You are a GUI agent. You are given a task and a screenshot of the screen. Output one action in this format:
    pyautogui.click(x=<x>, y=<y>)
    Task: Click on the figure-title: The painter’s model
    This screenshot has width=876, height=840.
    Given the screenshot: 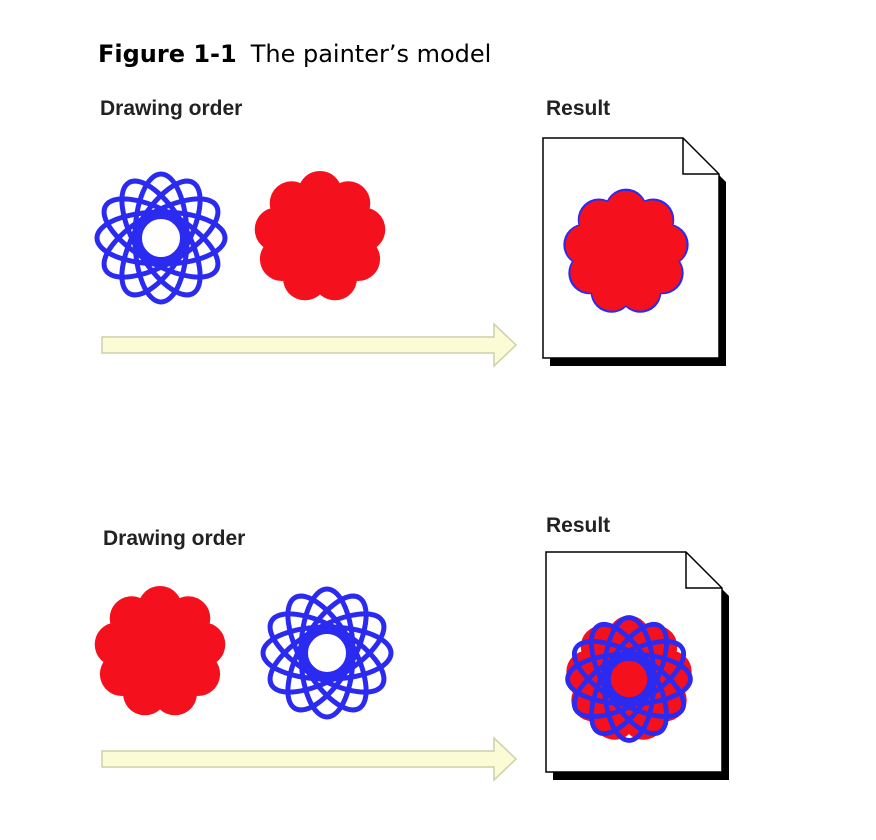 What is the action you would take?
    pyautogui.click(x=371, y=54)
    